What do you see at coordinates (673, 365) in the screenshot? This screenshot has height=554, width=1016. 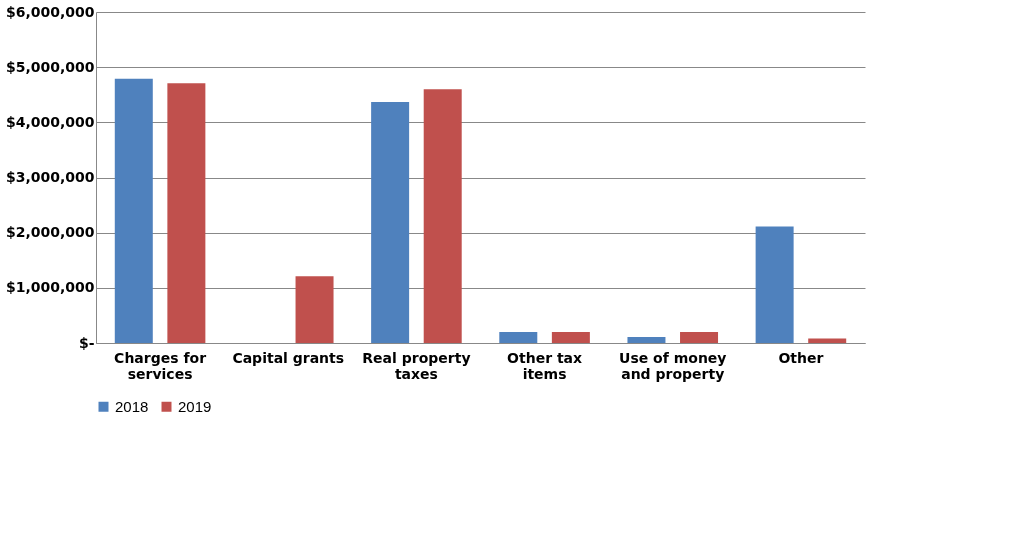 I see `x-tick-label: Use of money and property` at bounding box center [673, 365].